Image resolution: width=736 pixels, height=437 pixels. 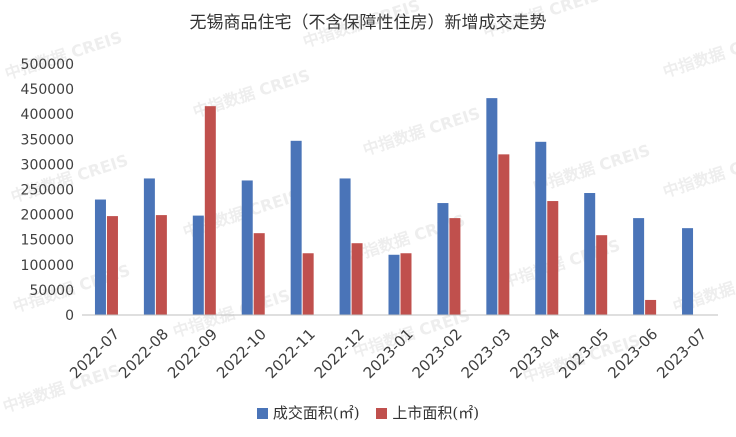 I want to click on legend-label-deal-area: 成交面积(㎡), so click(x=316, y=413).